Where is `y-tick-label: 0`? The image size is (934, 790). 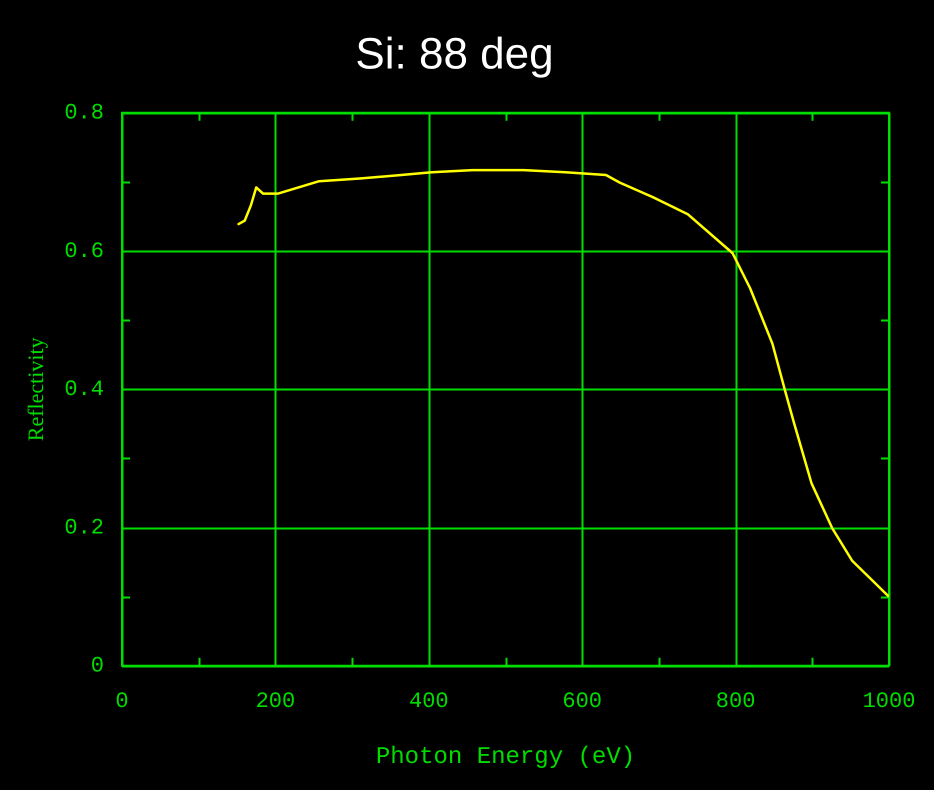
y-tick-label: 0 is located at coordinates (97, 666).